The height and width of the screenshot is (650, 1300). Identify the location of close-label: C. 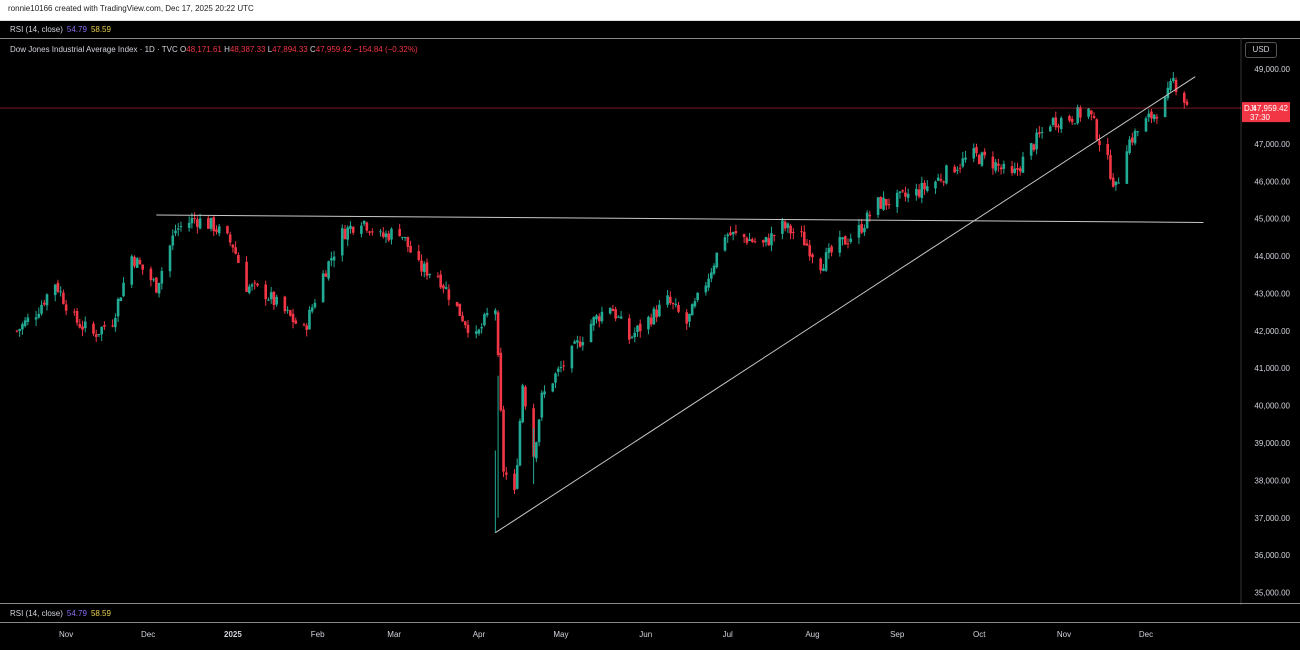
(312, 49).